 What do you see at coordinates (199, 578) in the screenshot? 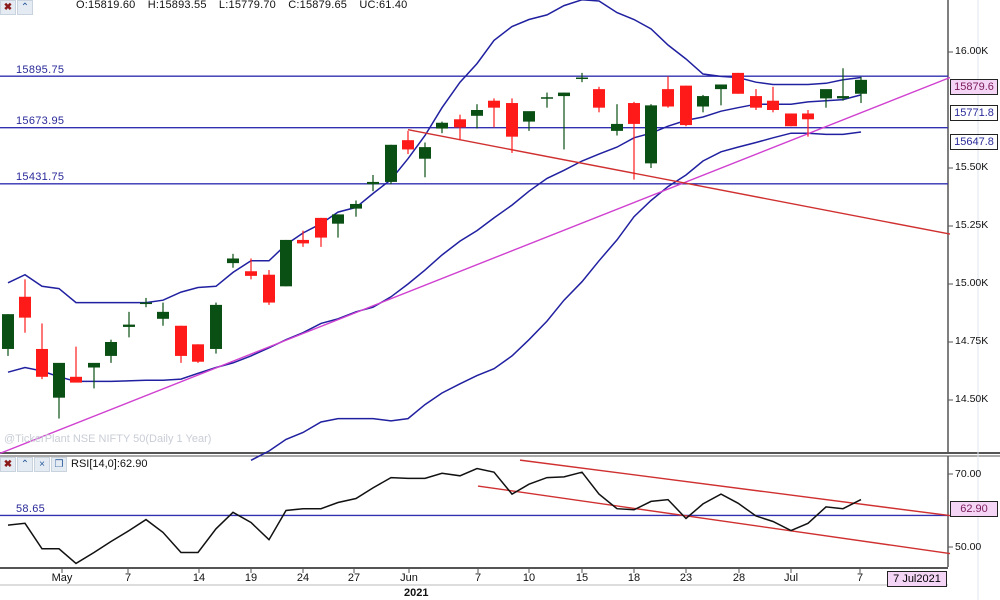
I see `x-axis-label: 14` at bounding box center [199, 578].